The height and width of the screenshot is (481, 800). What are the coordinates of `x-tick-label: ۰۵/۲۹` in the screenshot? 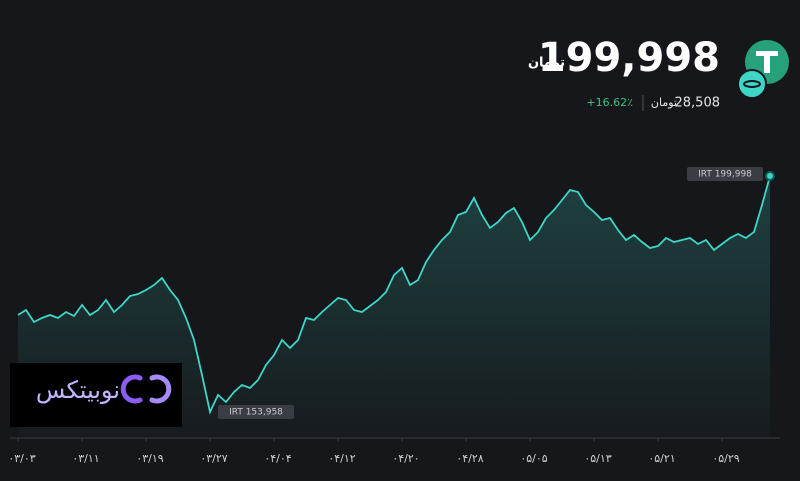 It's located at (725, 458).